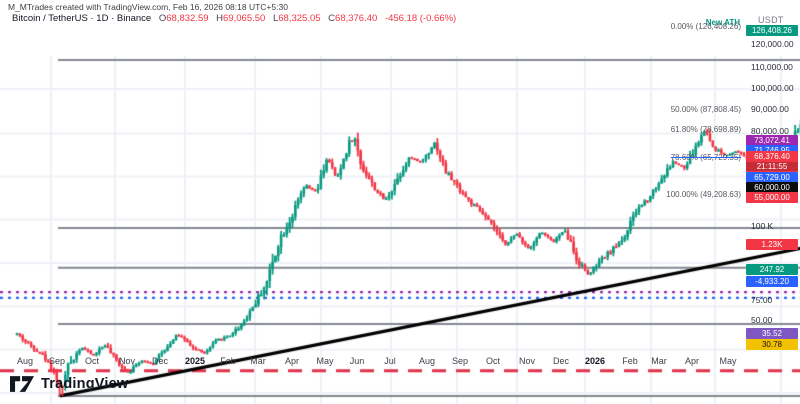 The image size is (800, 404). I want to click on countdown-timer: 21:11:55, so click(772, 166).